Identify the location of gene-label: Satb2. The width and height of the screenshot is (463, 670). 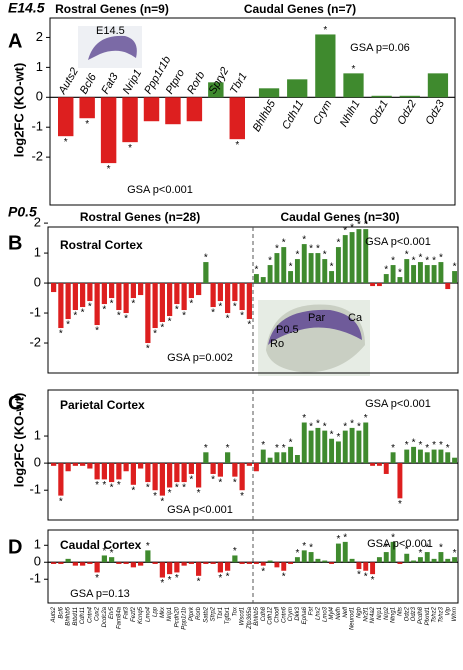
(206, 614).